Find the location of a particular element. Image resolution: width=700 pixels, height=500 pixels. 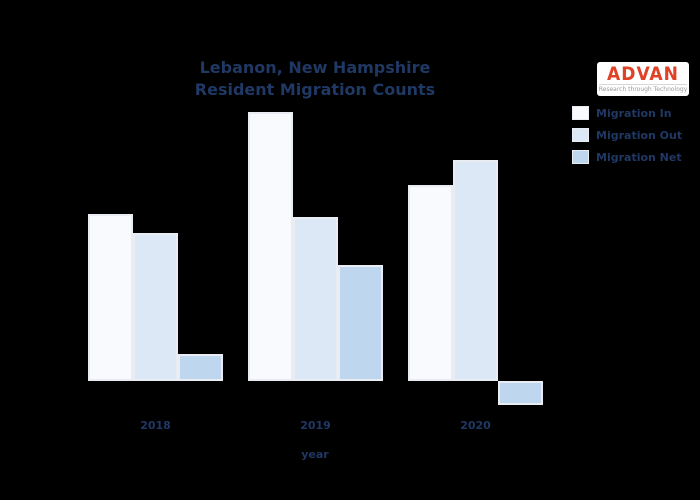

bar-migration-out-2019 is located at coordinates (315, 299).